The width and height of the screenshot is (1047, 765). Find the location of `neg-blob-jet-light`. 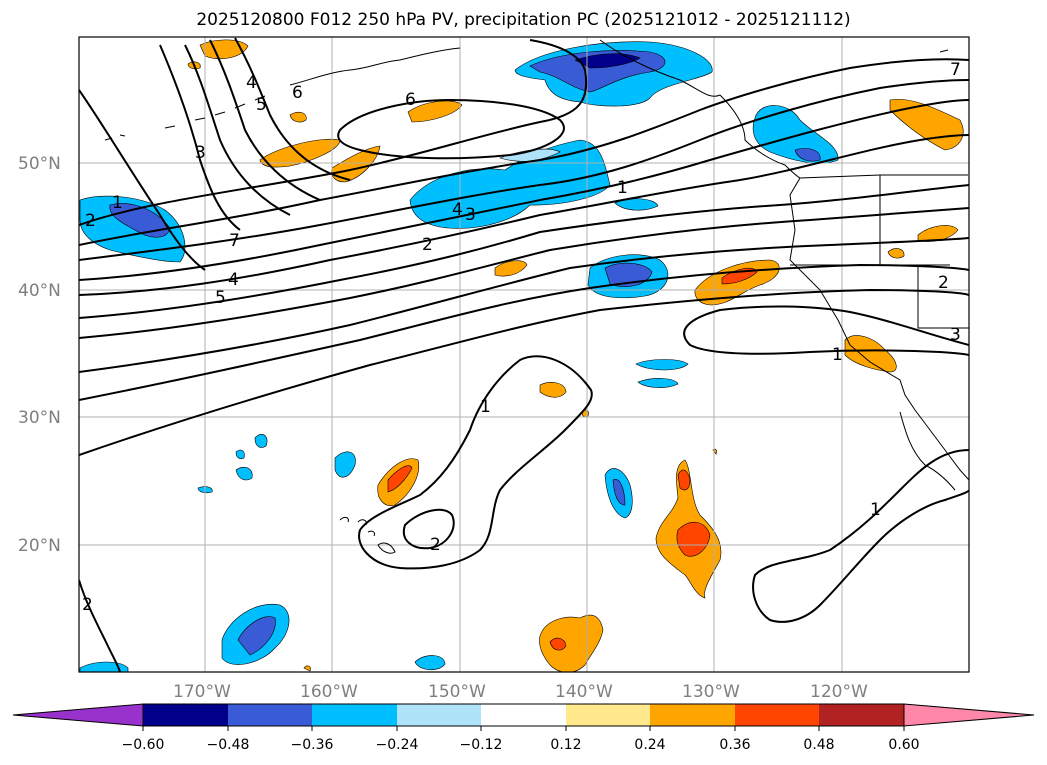

neg-blob-jet-light is located at coordinates (530, 155).